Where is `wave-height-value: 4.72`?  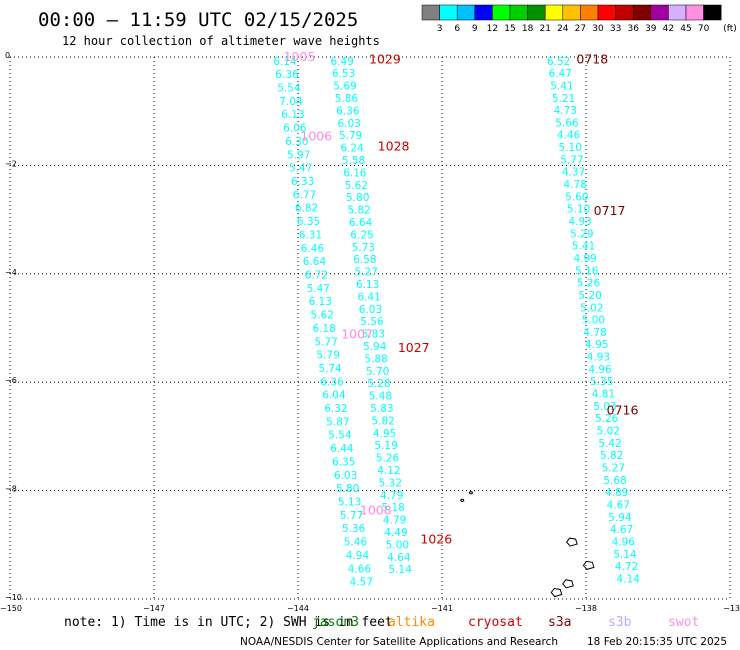 wave-height-value: 4.72 is located at coordinates (626, 567).